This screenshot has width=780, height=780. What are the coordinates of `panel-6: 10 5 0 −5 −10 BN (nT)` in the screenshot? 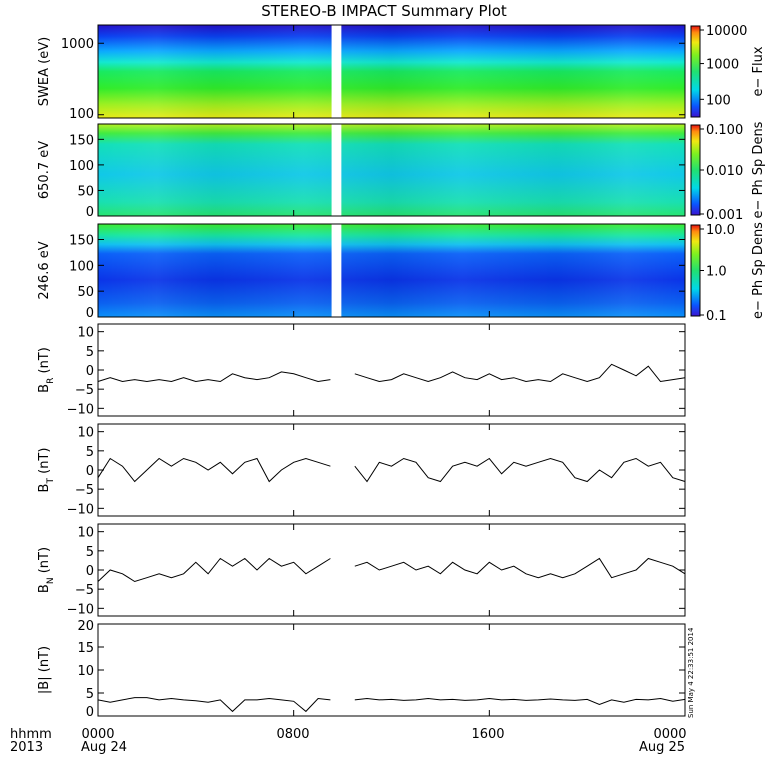 It's located at (361, 570).